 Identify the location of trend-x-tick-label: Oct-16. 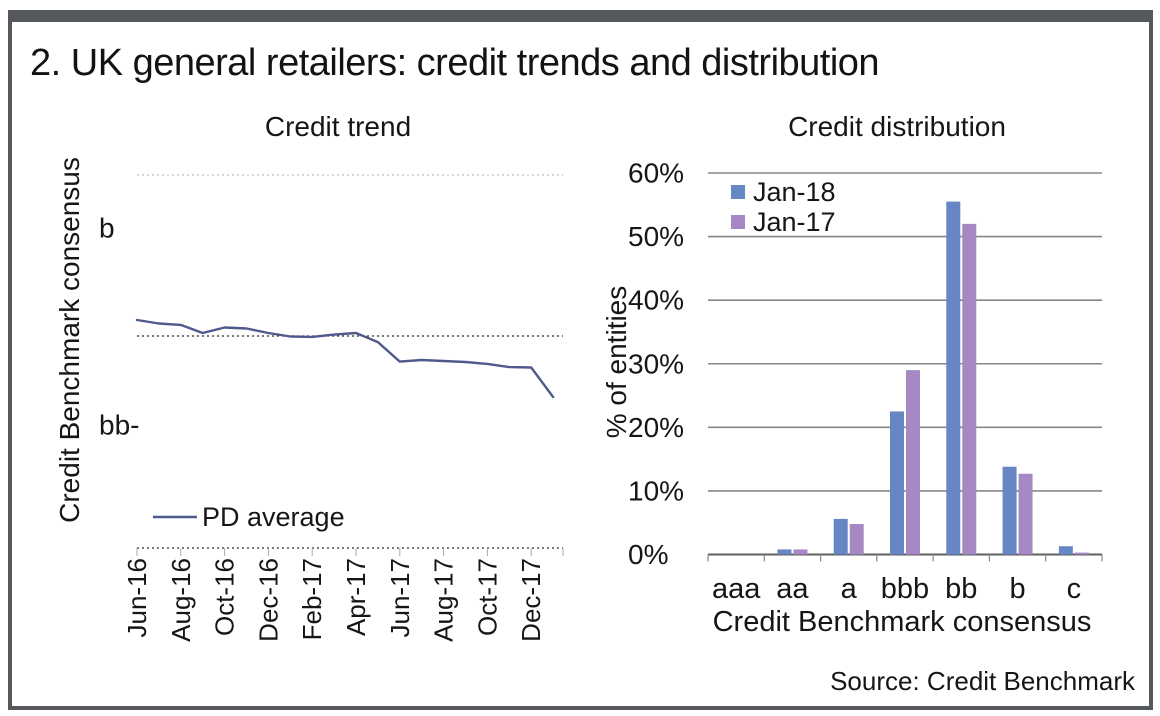
(225, 597).